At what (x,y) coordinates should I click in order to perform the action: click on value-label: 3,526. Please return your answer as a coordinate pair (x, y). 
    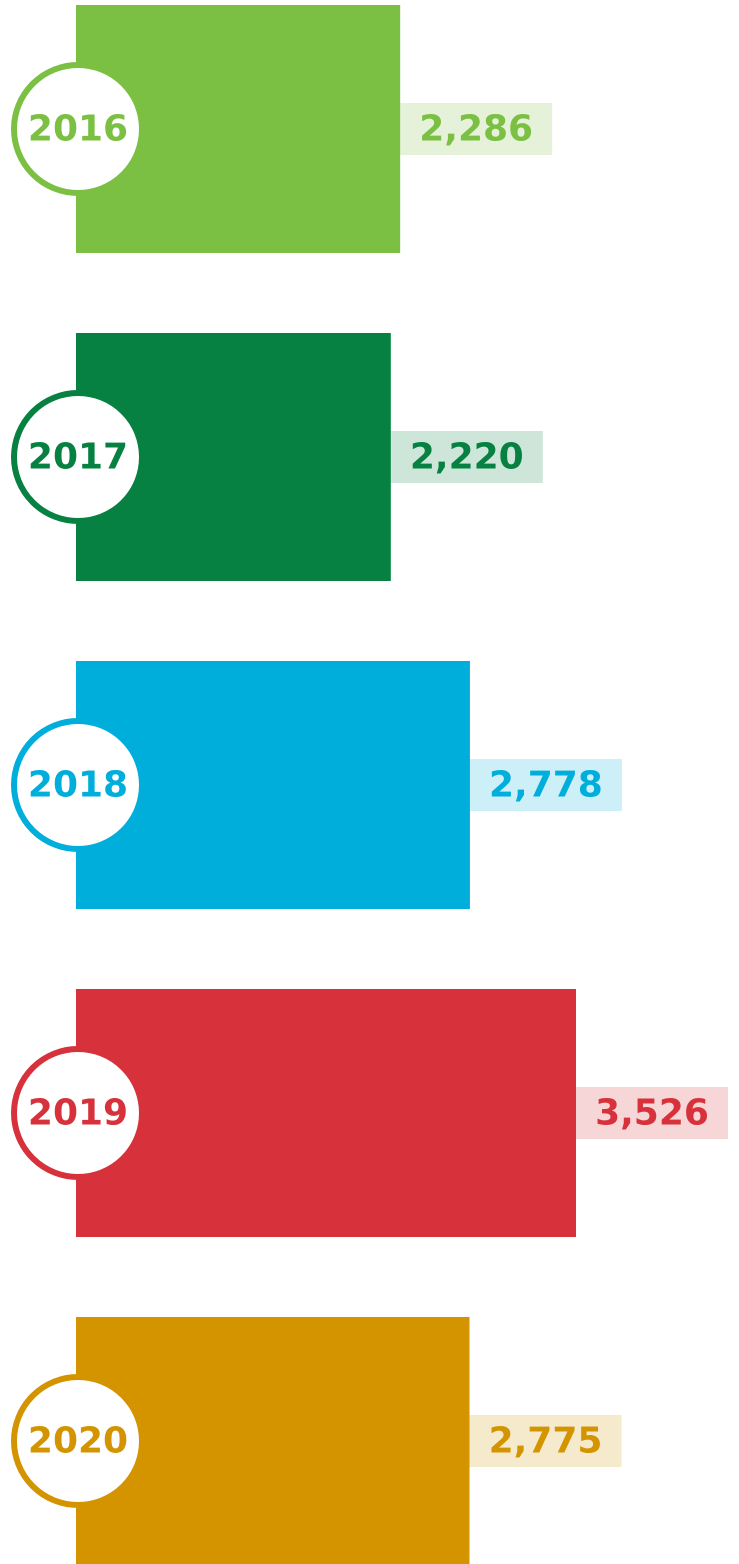
    Looking at the image, I should click on (652, 1113).